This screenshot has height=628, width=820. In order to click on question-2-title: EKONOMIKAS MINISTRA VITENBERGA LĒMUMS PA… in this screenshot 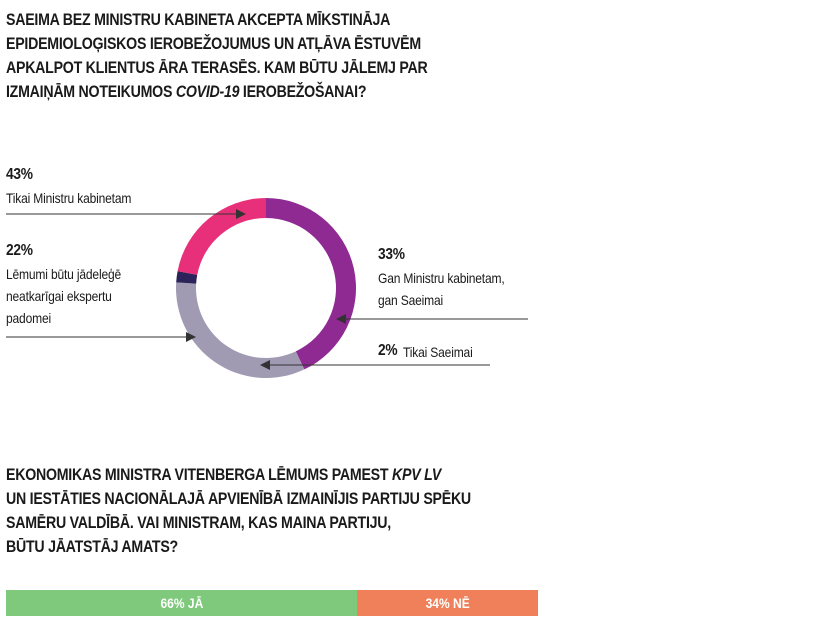, I will do `click(259, 511)`.